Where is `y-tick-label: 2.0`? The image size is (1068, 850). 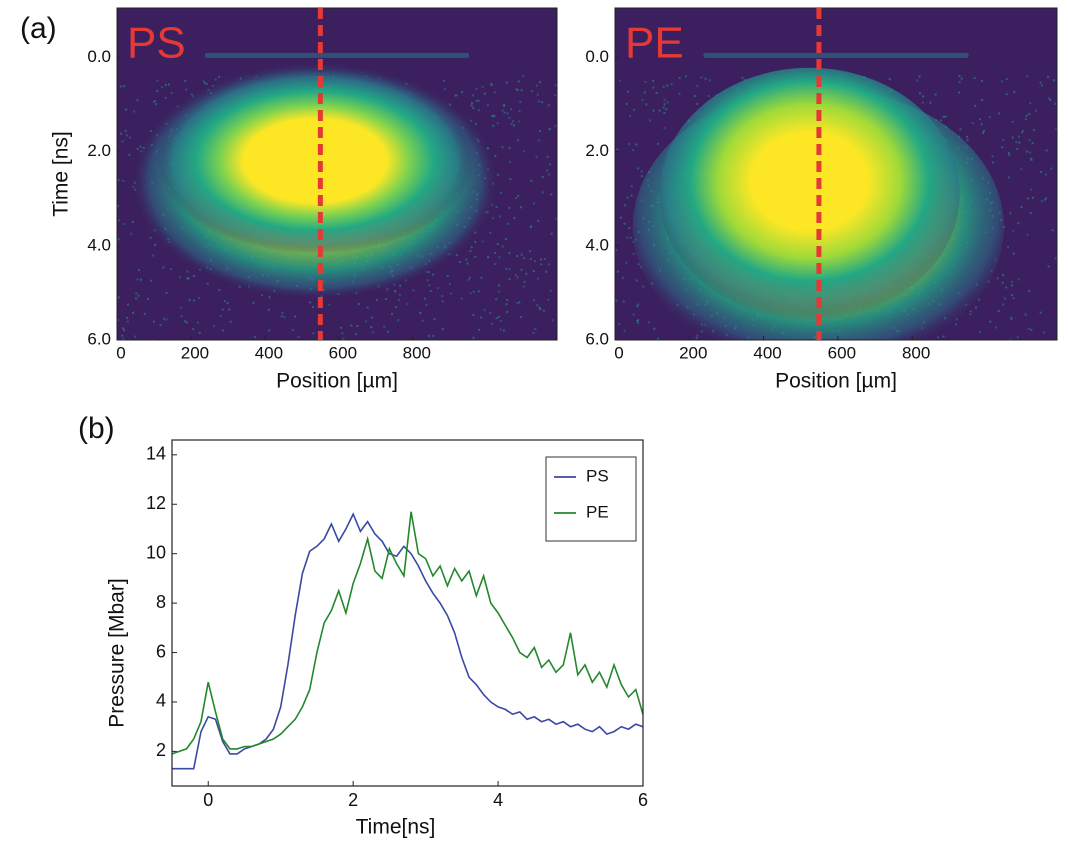 y-tick-label: 2.0 is located at coordinates (597, 150).